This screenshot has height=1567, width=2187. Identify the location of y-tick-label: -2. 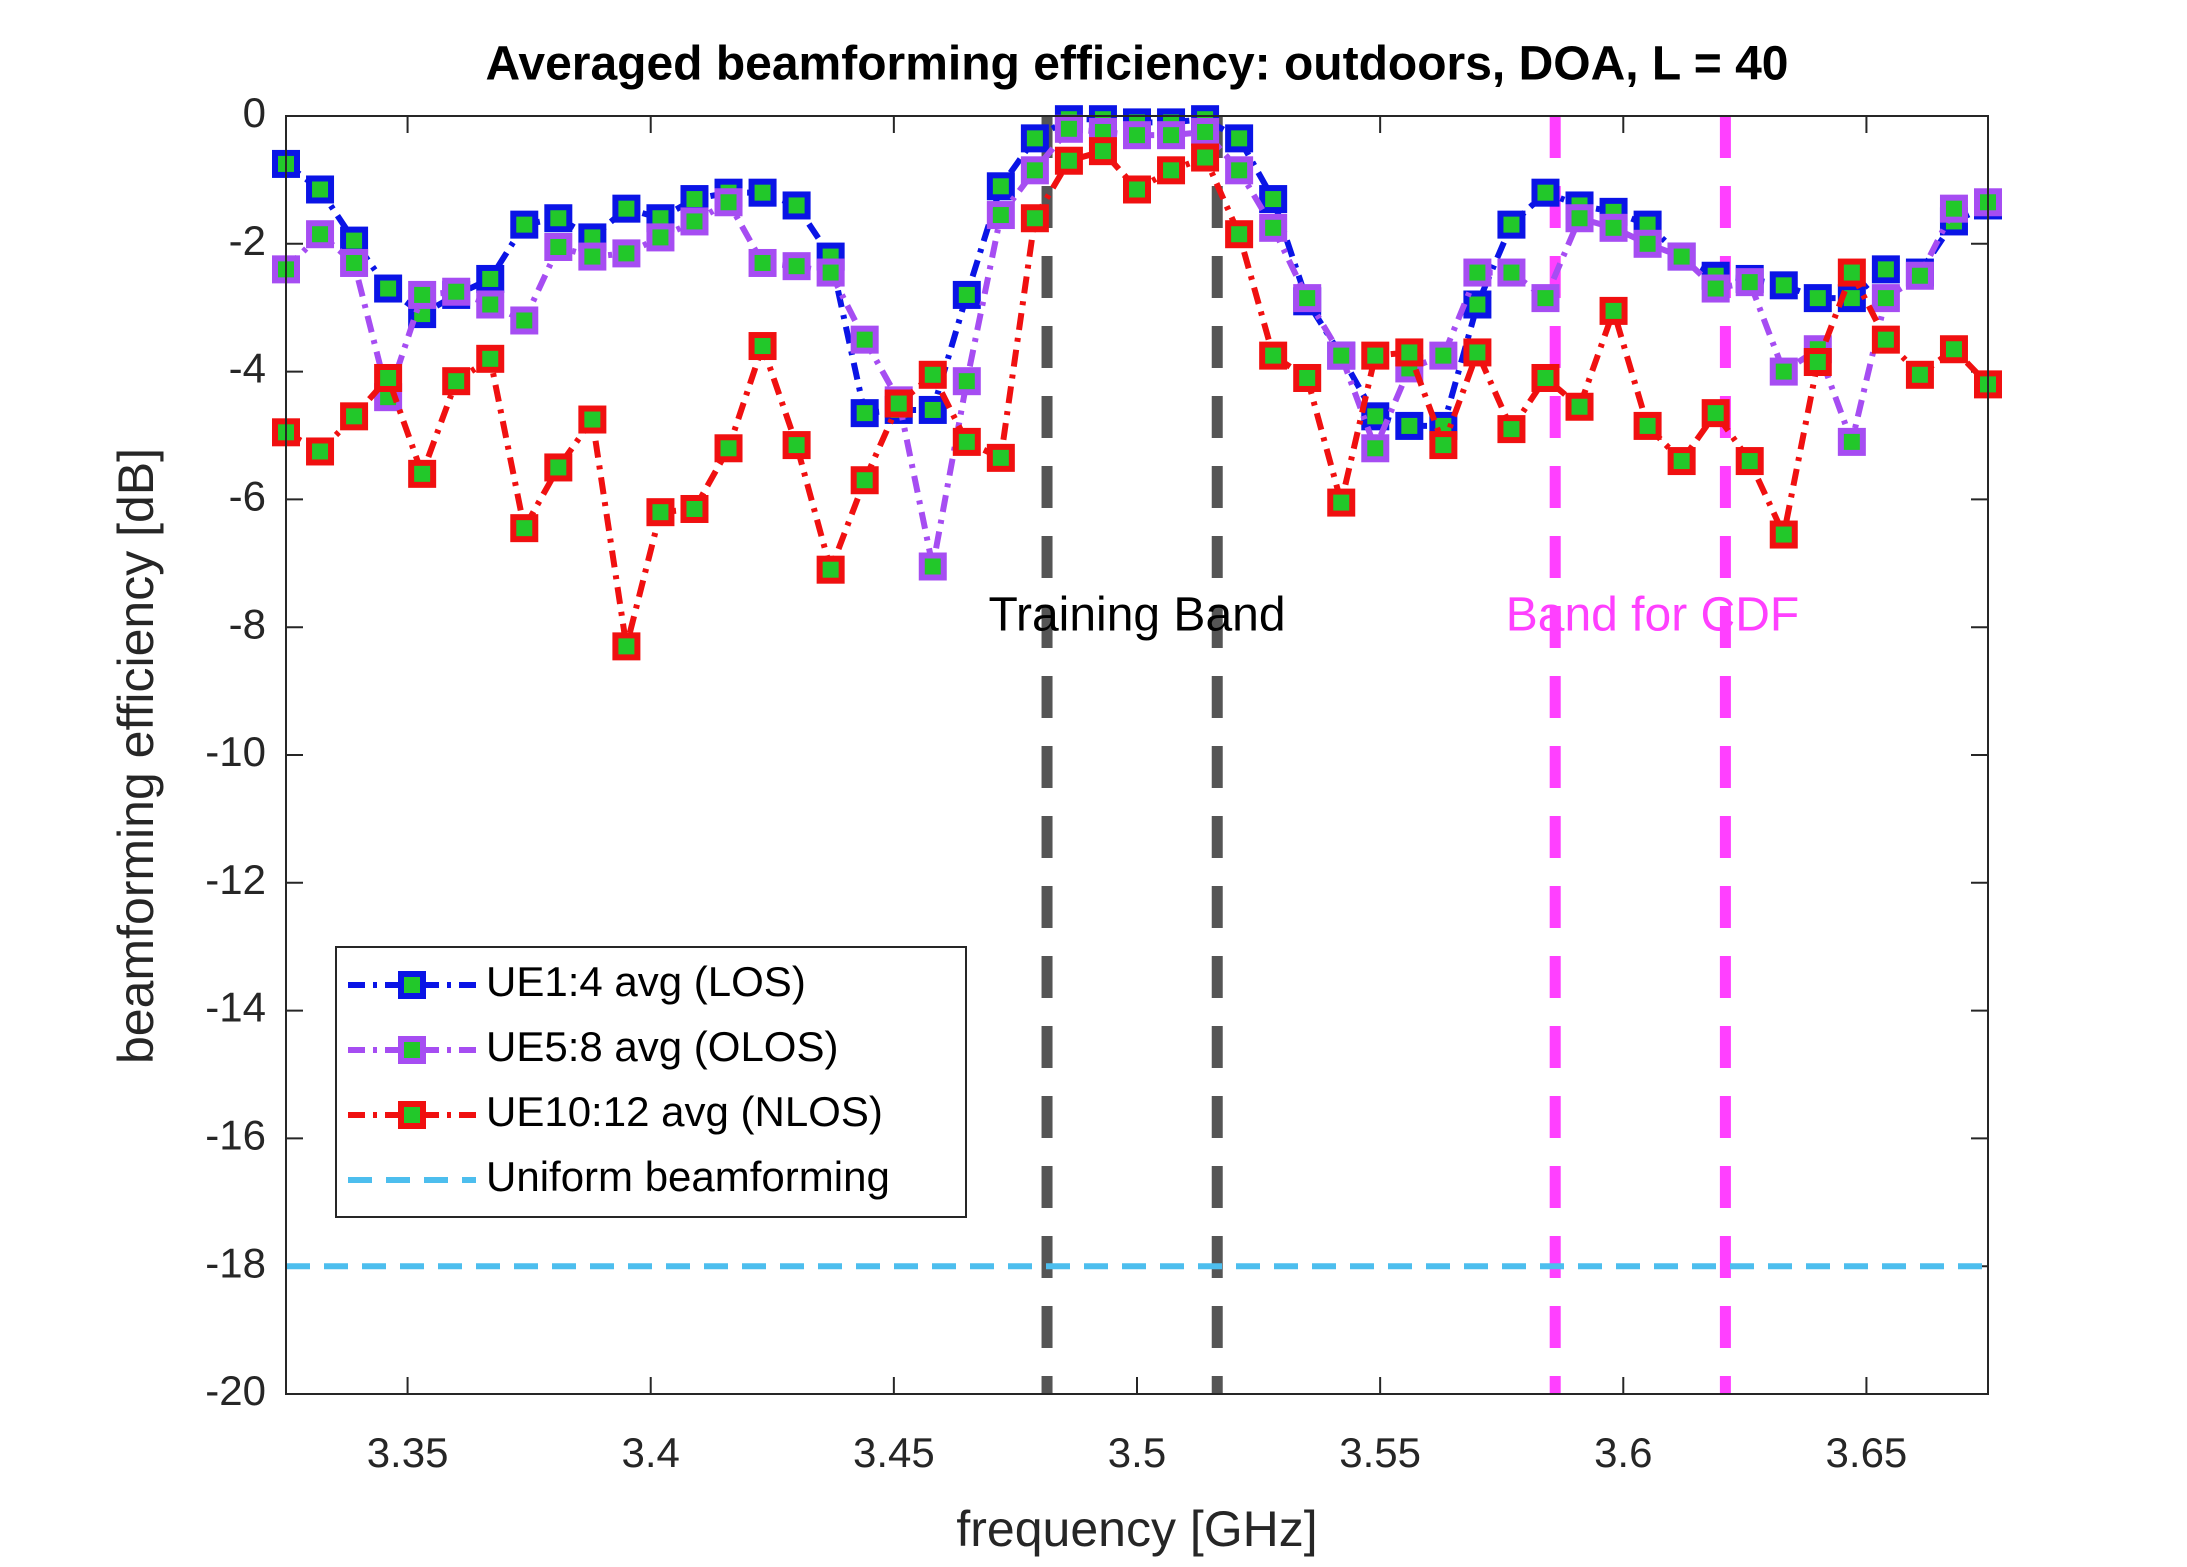
(247, 240).